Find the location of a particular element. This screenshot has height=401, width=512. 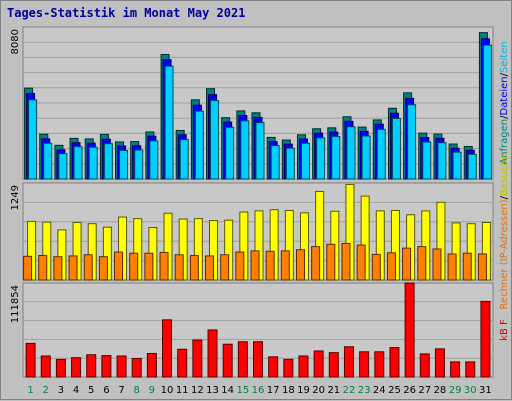

legend-label: Anfragen is located at coordinates (504, 142).